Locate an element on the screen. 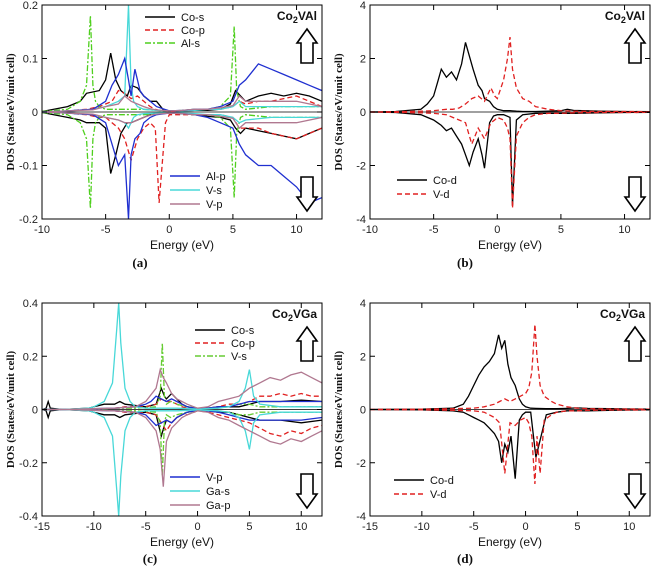 The height and width of the screenshot is (569, 661). series-ga-p-down is located at coordinates (182, 447).